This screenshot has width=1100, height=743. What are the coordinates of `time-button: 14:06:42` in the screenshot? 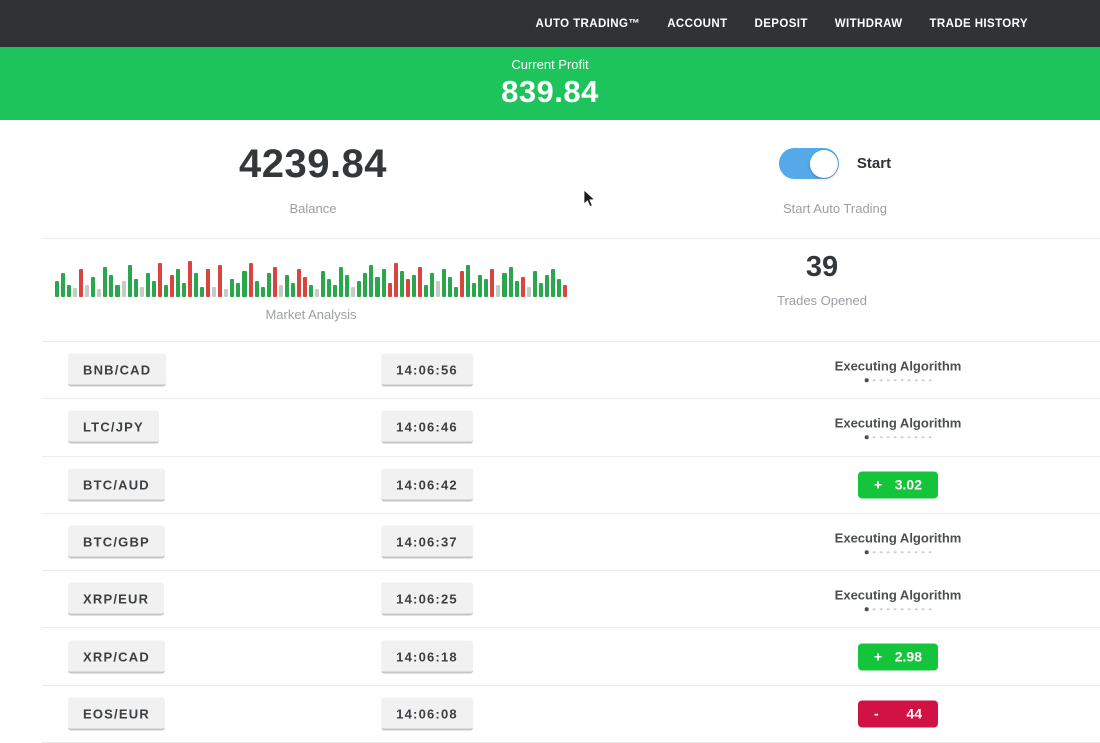 It's located at (427, 485).